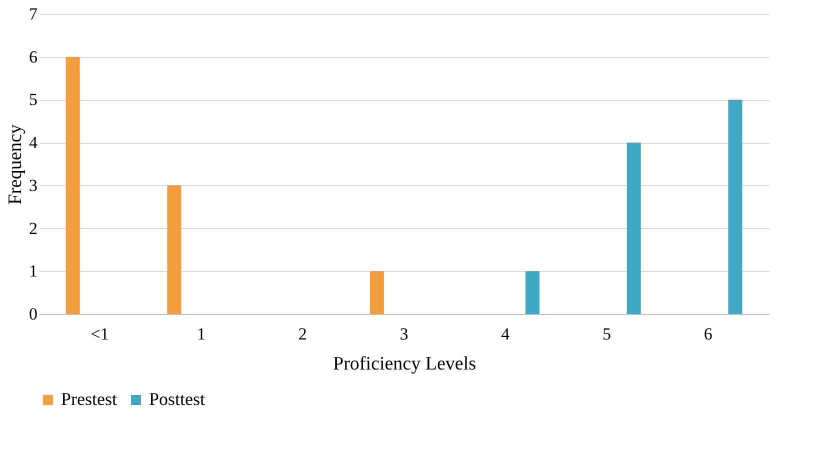 This screenshot has height=472, width=837. I want to click on x-tick-label: 2, so click(302, 334).